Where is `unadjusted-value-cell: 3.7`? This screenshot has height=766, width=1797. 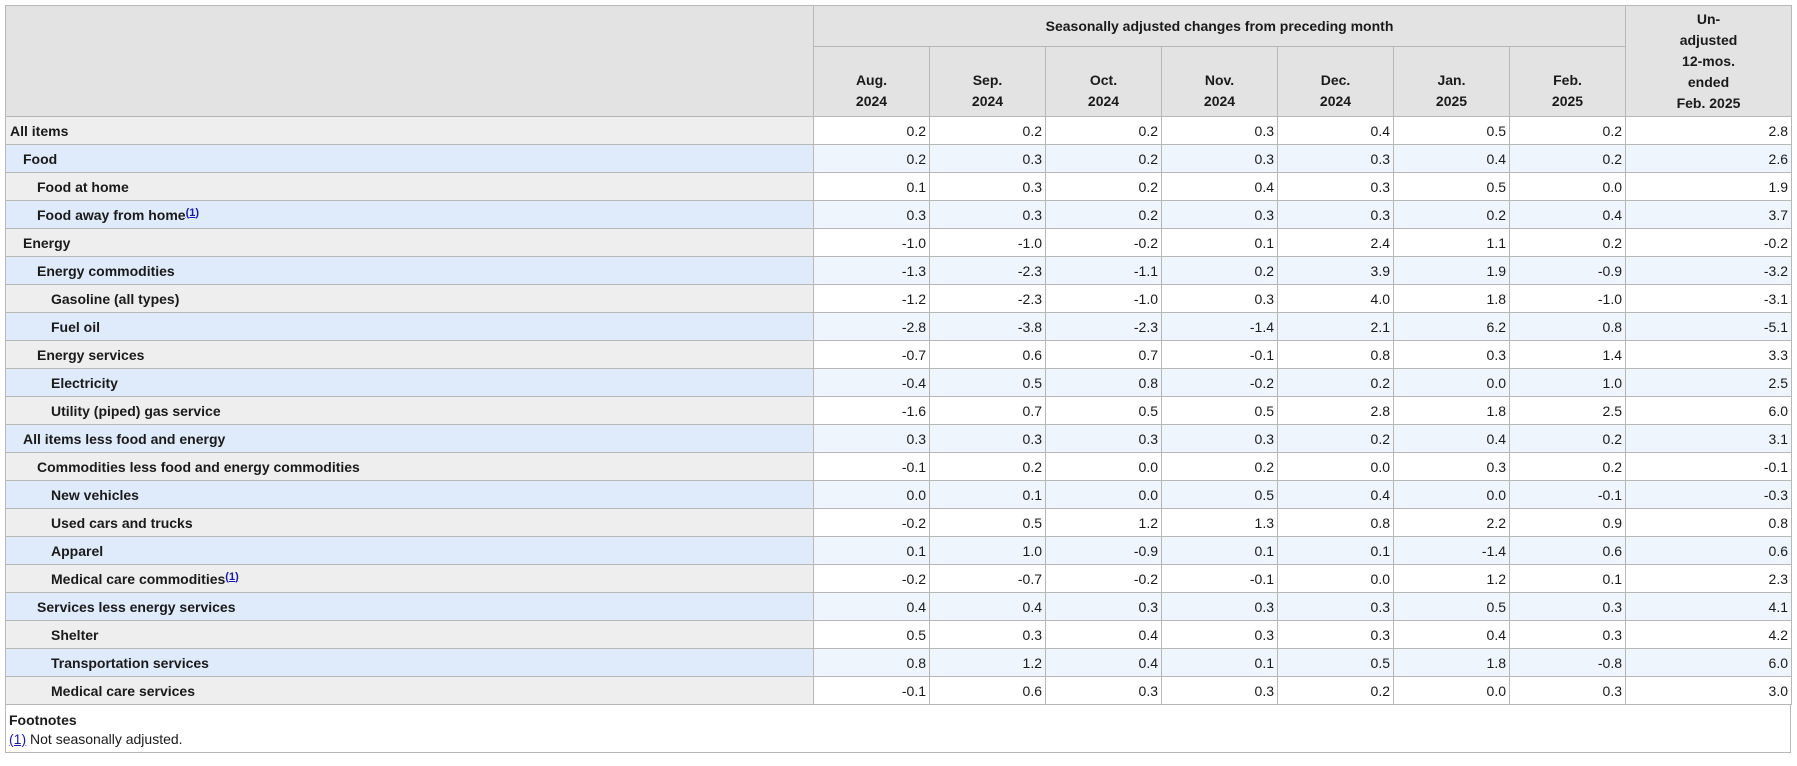
unadjusted-value-cell: 3.7 is located at coordinates (1709, 214).